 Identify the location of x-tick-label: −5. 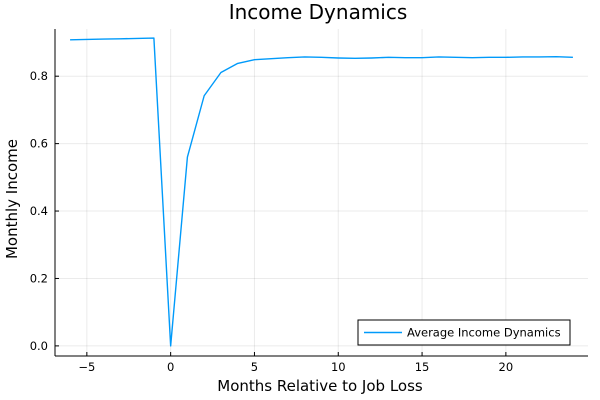
(86, 367).